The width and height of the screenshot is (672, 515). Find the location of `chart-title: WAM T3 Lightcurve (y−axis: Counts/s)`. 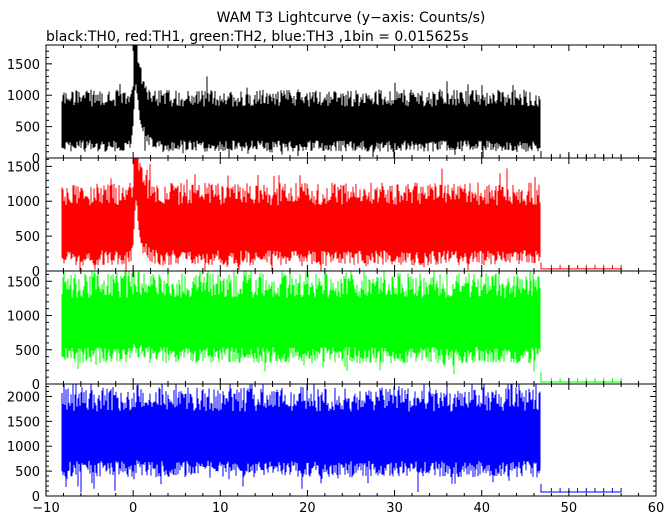

chart-title: WAM T3 Lightcurve (y−axis: Counts/s) is located at coordinates (351, 18).